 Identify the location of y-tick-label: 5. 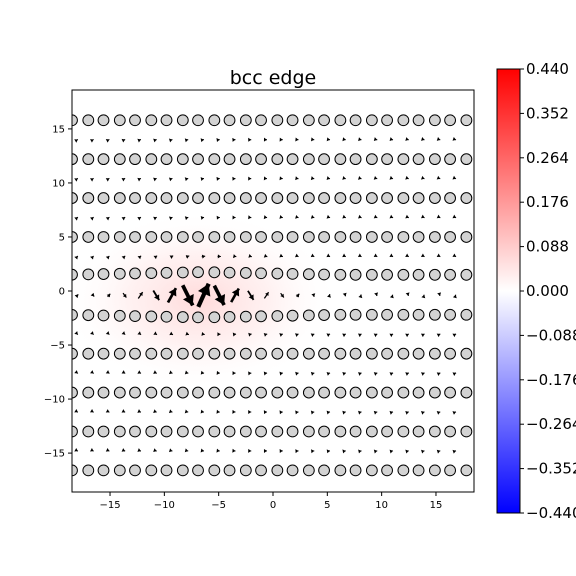
(62, 237).